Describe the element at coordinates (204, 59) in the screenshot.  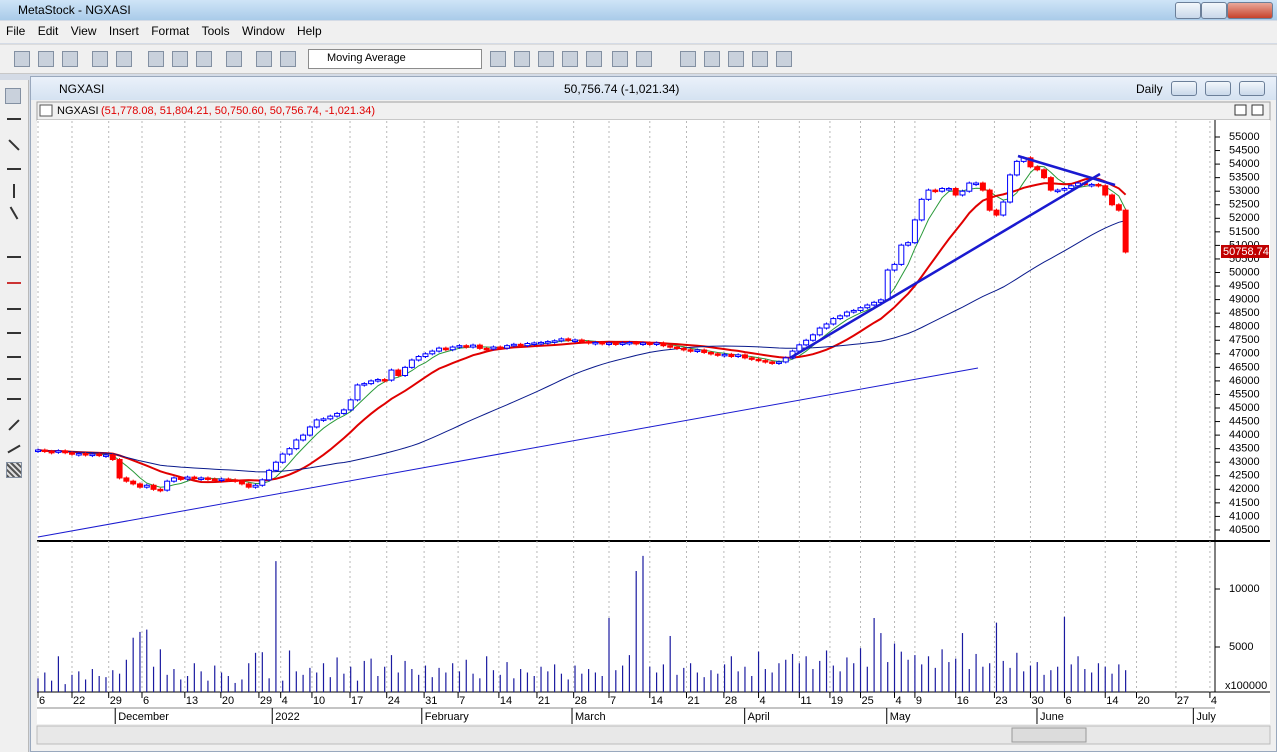
I see `paste-button` at that location.